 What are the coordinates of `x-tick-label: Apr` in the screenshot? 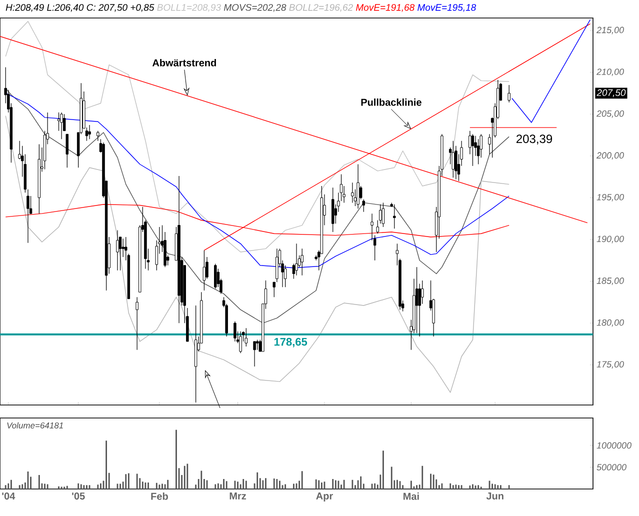 It's located at (324, 497).